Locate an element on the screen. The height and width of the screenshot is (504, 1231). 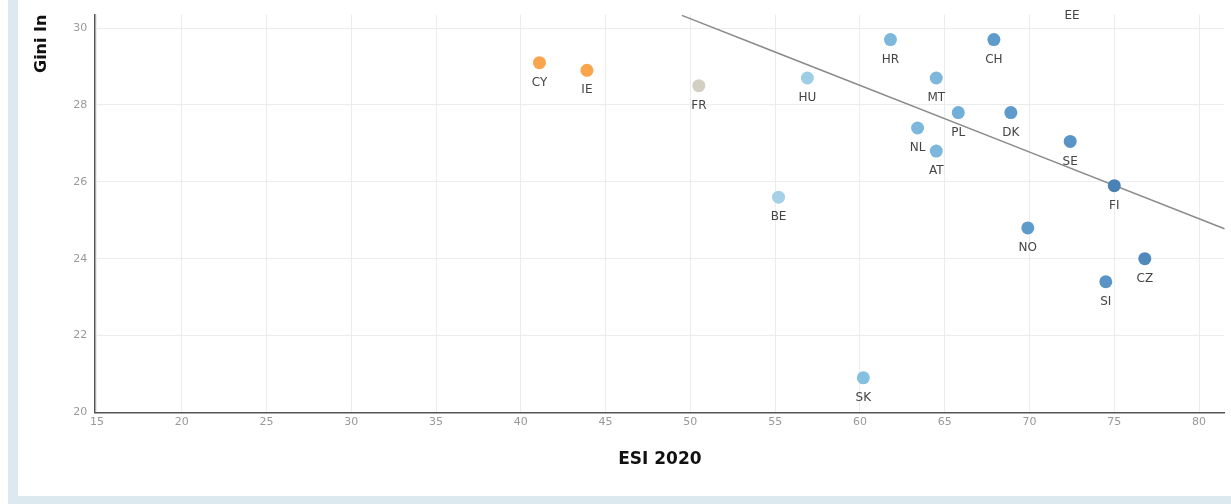
annotation: AT is located at coordinates (936, 170).